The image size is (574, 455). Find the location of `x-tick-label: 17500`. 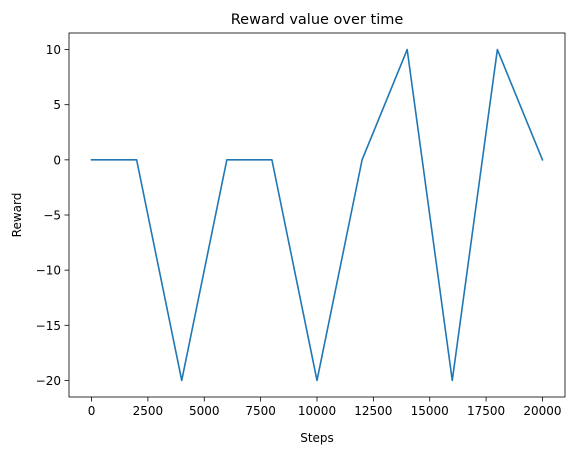

x-tick-label: 17500 is located at coordinates (486, 411).